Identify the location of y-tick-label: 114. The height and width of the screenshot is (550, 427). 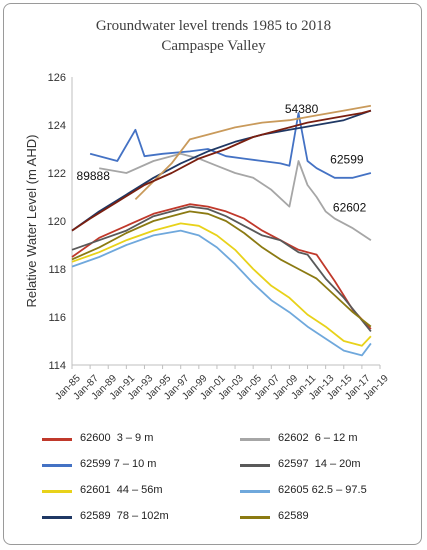
(57, 366).